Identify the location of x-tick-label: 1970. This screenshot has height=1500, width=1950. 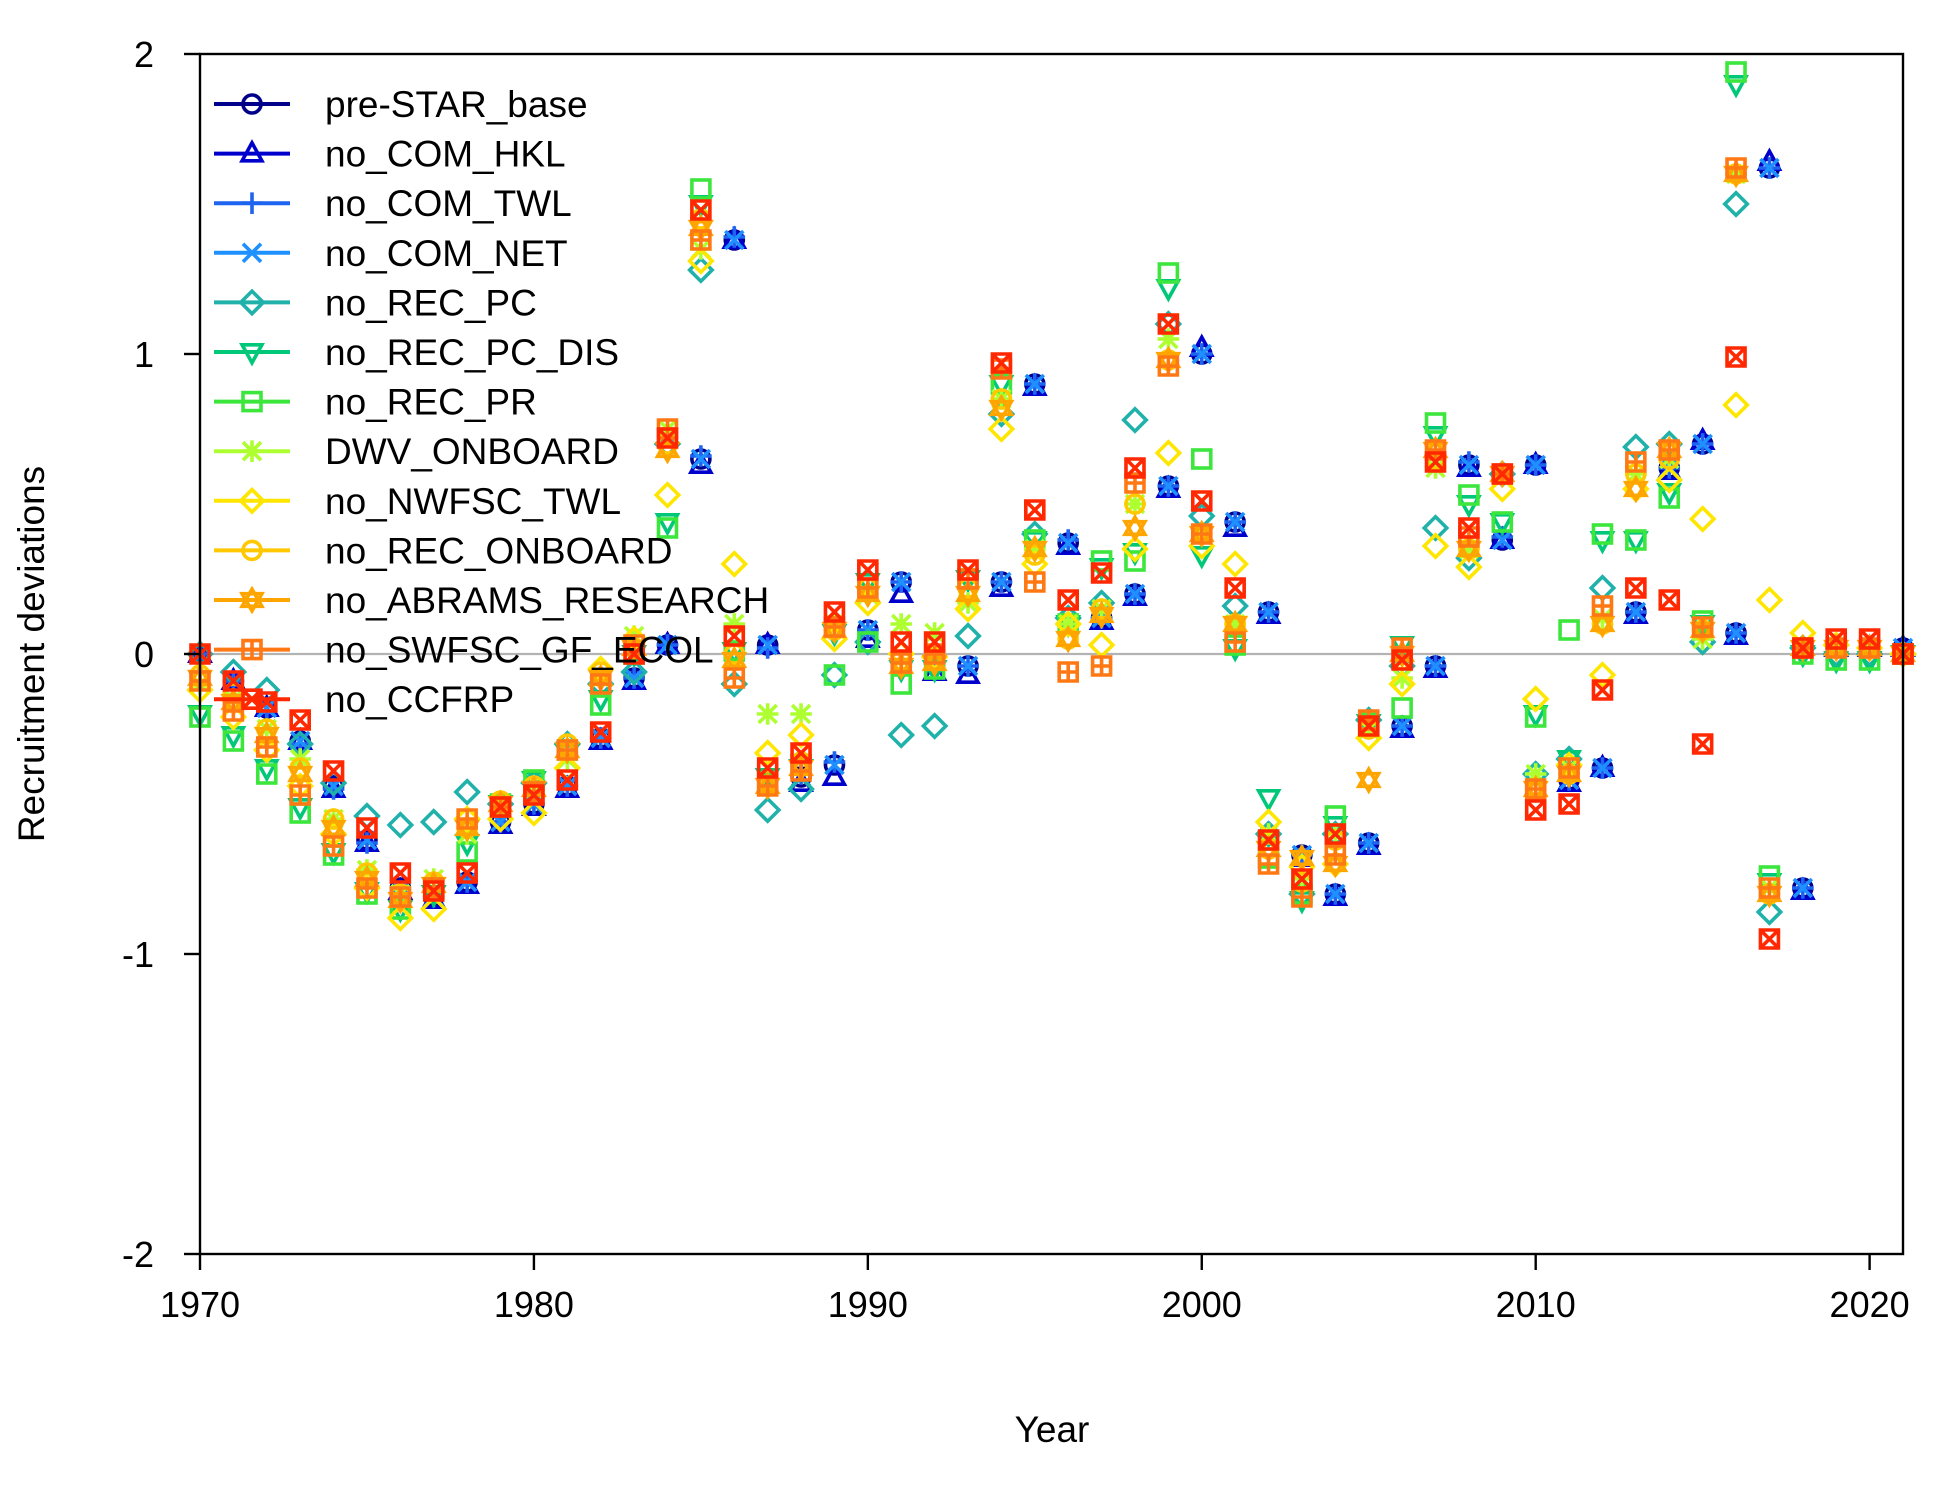
(200, 1304).